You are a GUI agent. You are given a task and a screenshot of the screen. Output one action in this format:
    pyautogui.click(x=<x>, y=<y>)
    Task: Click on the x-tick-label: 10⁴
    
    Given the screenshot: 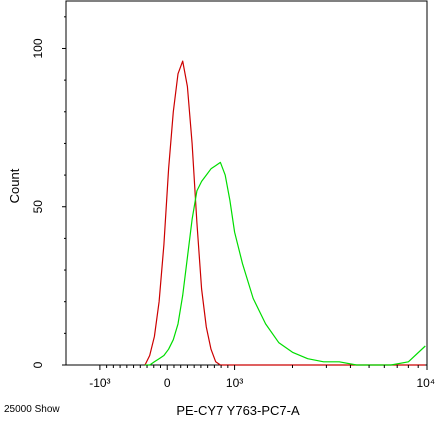 What is the action you would take?
    pyautogui.click(x=425, y=383)
    